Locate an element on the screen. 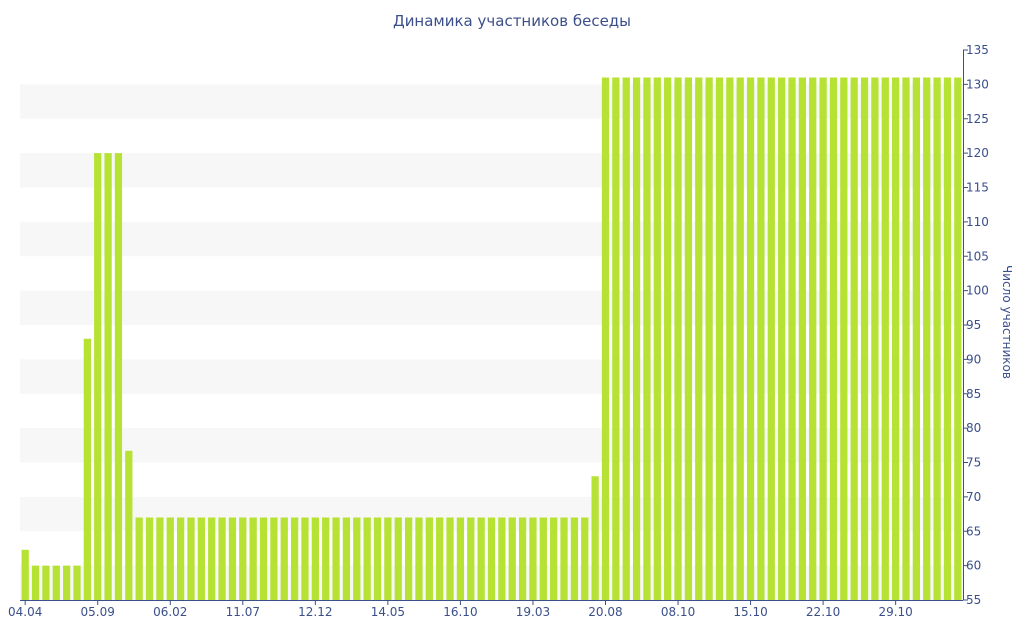 The height and width of the screenshot is (640, 1024). x-tick-label: 12.12 is located at coordinates (315, 612).